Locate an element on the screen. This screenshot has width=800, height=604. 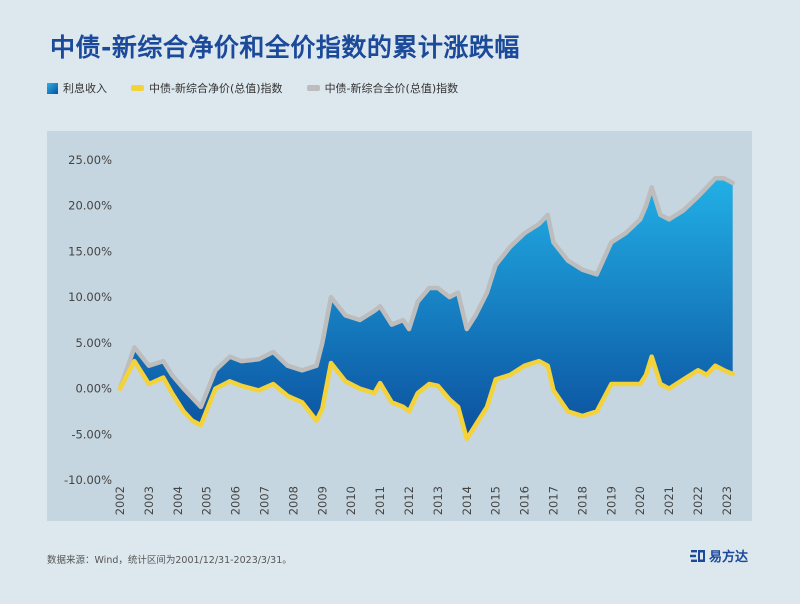
x-tick-label: 2011 is located at coordinates (380, 500).